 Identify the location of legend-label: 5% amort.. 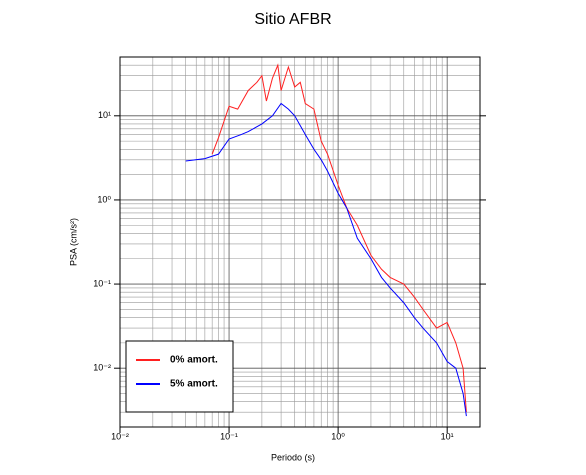
(194, 384).